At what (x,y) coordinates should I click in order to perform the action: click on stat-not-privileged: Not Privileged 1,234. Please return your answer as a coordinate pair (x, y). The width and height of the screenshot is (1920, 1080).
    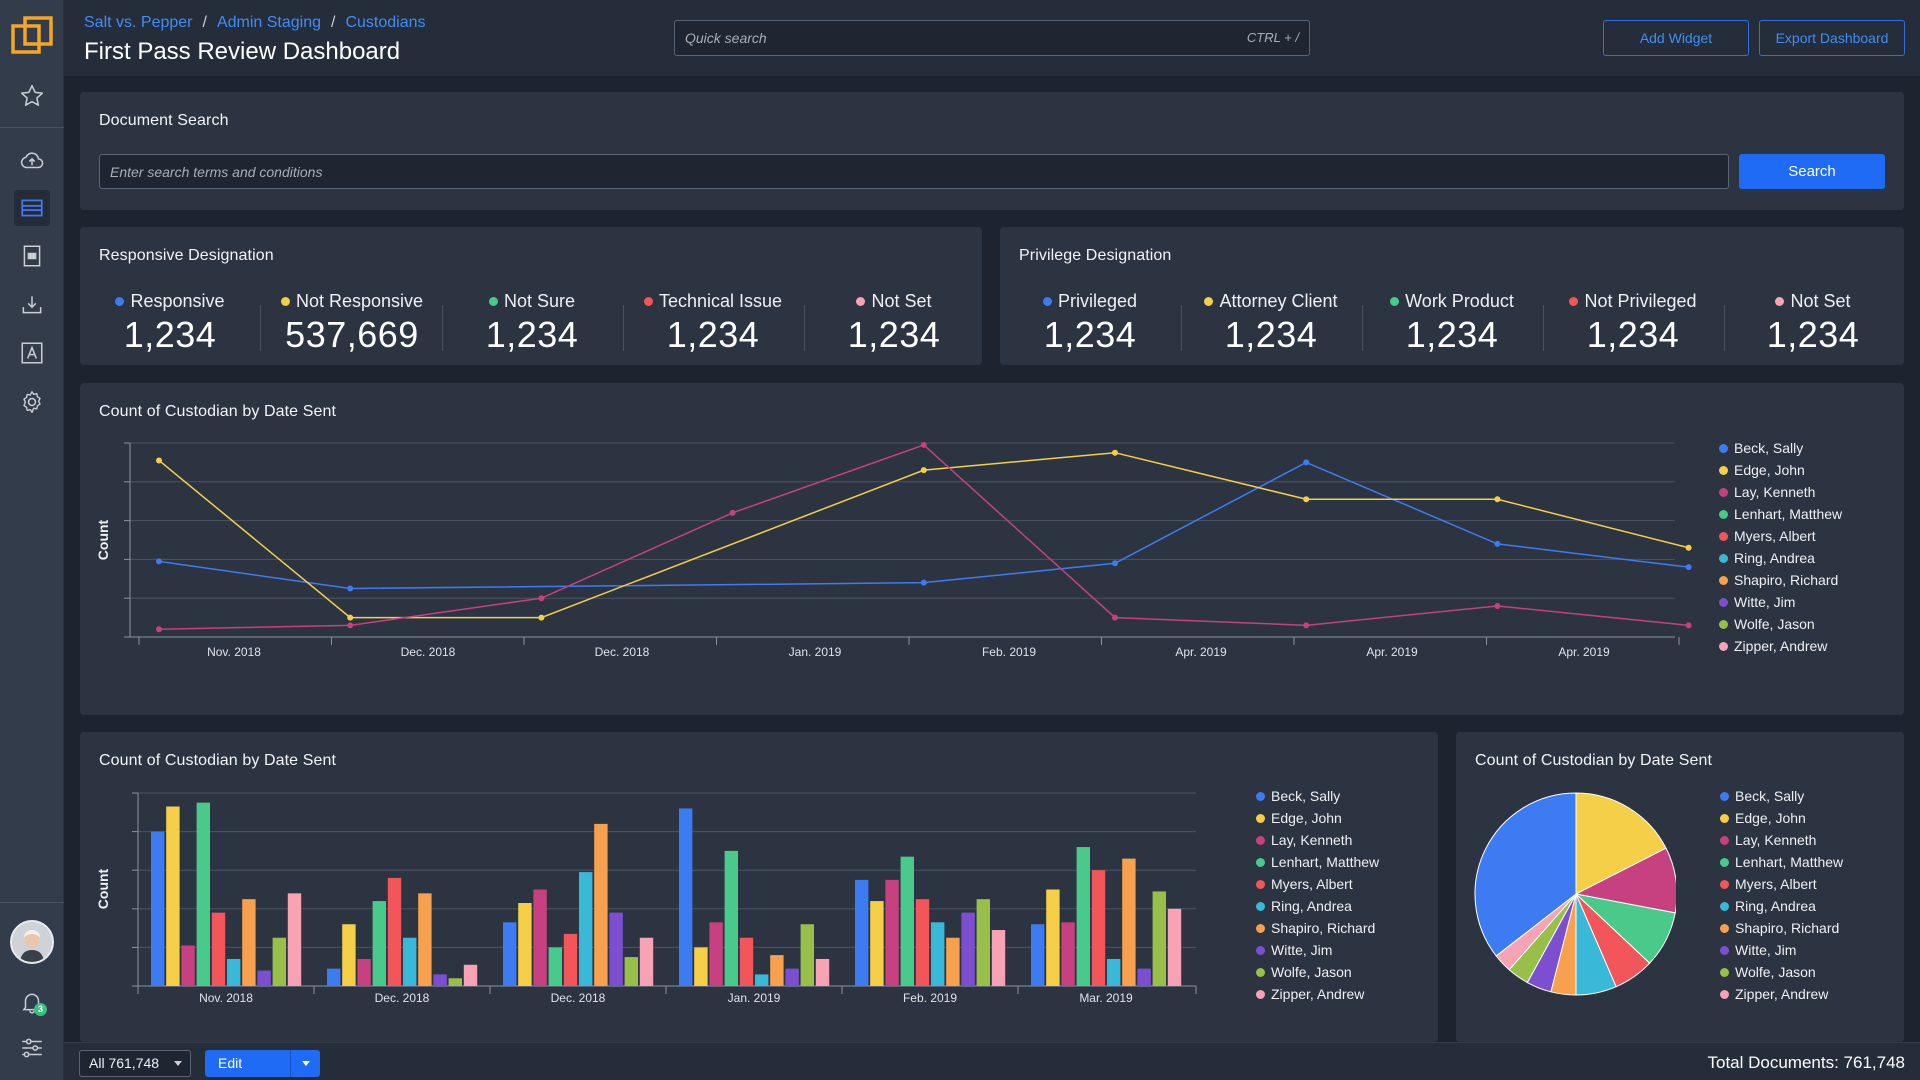
    Looking at the image, I should click on (1633, 323).